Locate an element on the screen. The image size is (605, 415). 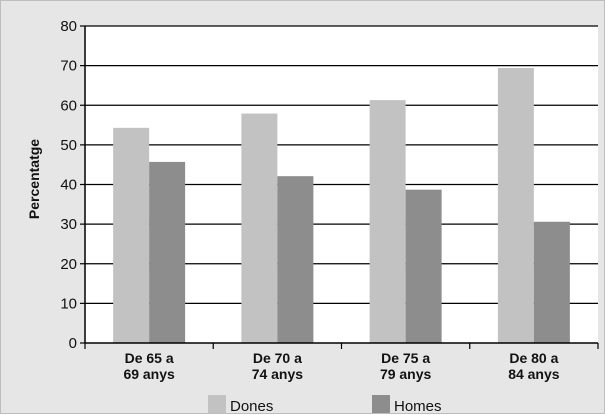
y-tick-label: 0 is located at coordinates (73, 343).